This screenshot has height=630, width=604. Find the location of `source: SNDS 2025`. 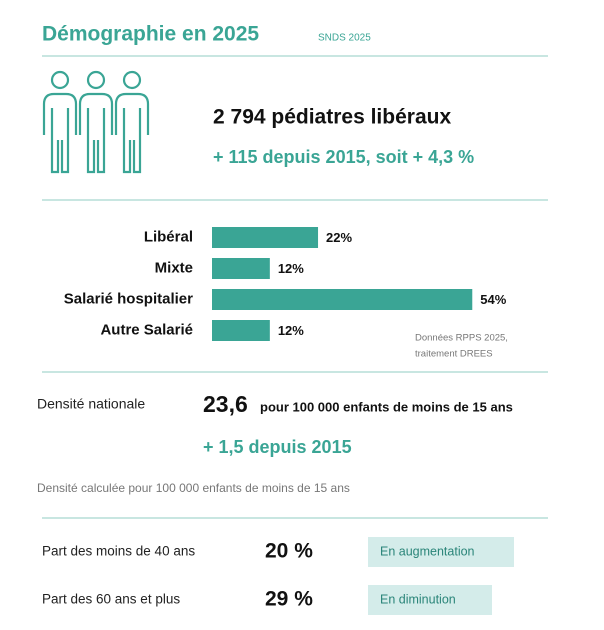

source: SNDS 2025 is located at coordinates (344, 38).